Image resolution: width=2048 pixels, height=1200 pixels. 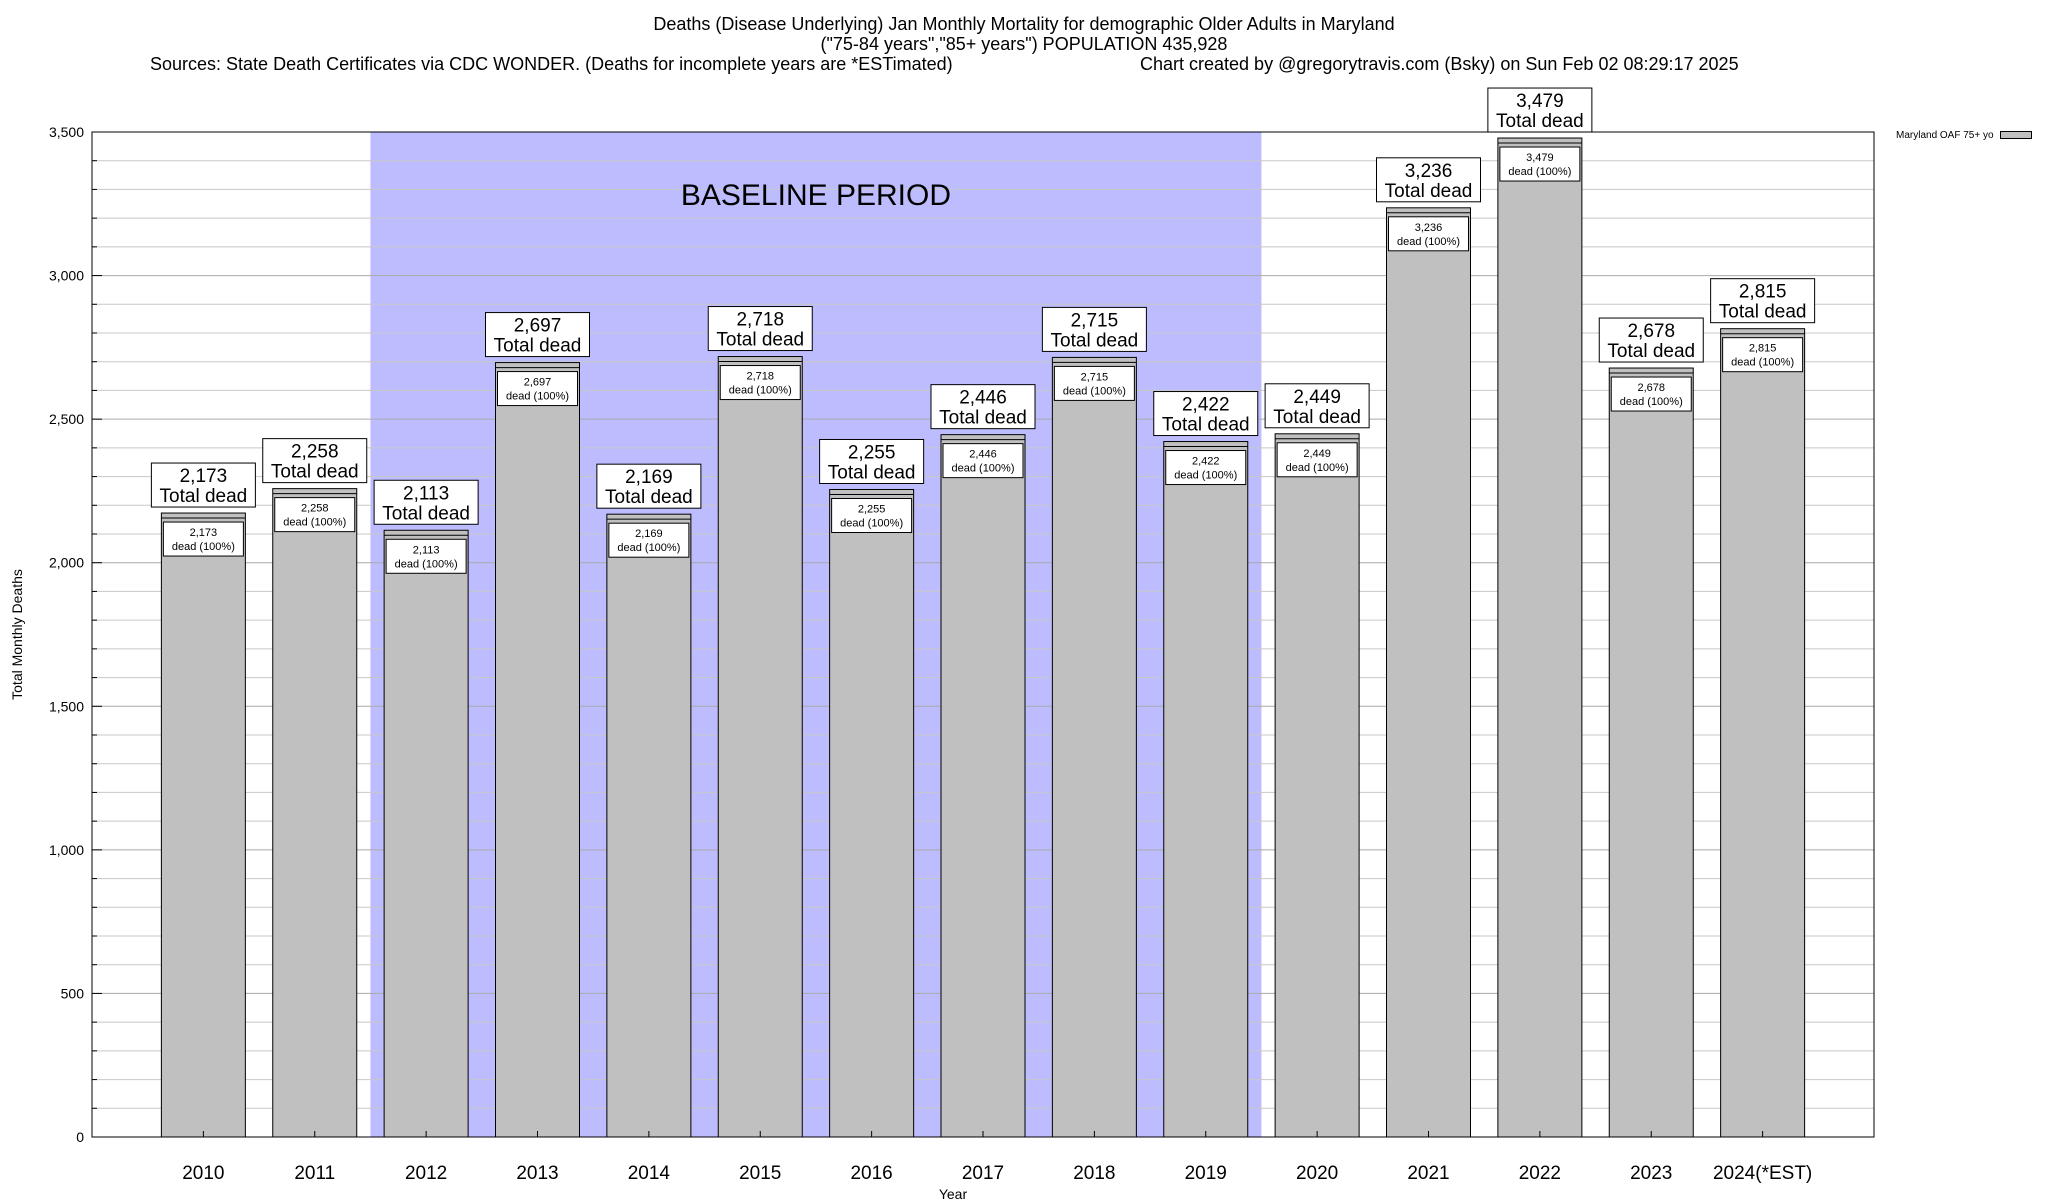 I want to click on total-value-label: 2,678, so click(x=1651, y=331).